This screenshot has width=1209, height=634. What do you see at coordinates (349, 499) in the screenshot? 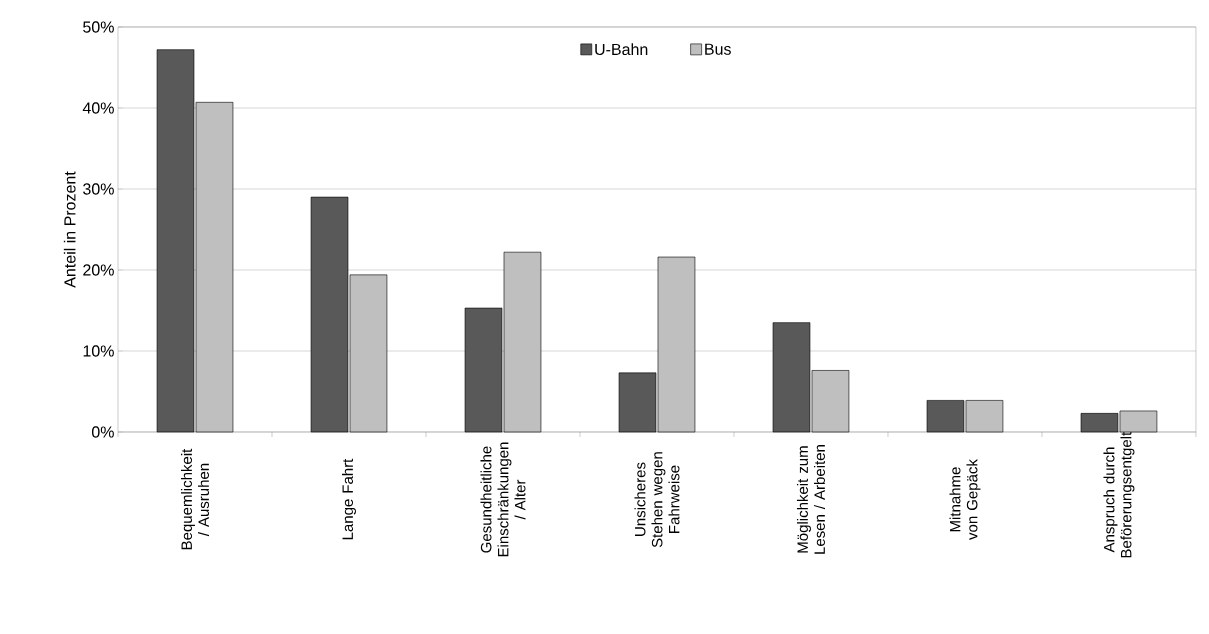
I see `x-tick-label: Lange Fahrt` at bounding box center [349, 499].